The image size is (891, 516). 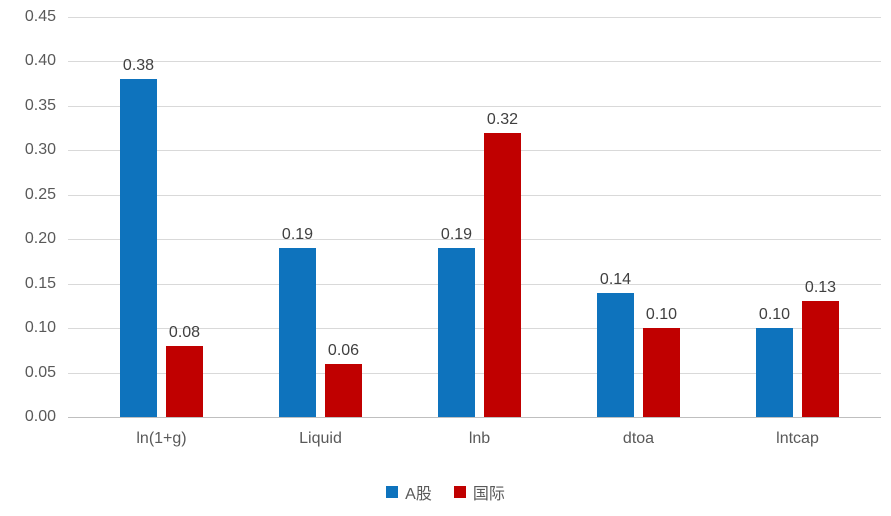 What do you see at coordinates (40, 194) in the screenshot?
I see `y-axis-tick-label: 0.25` at bounding box center [40, 194].